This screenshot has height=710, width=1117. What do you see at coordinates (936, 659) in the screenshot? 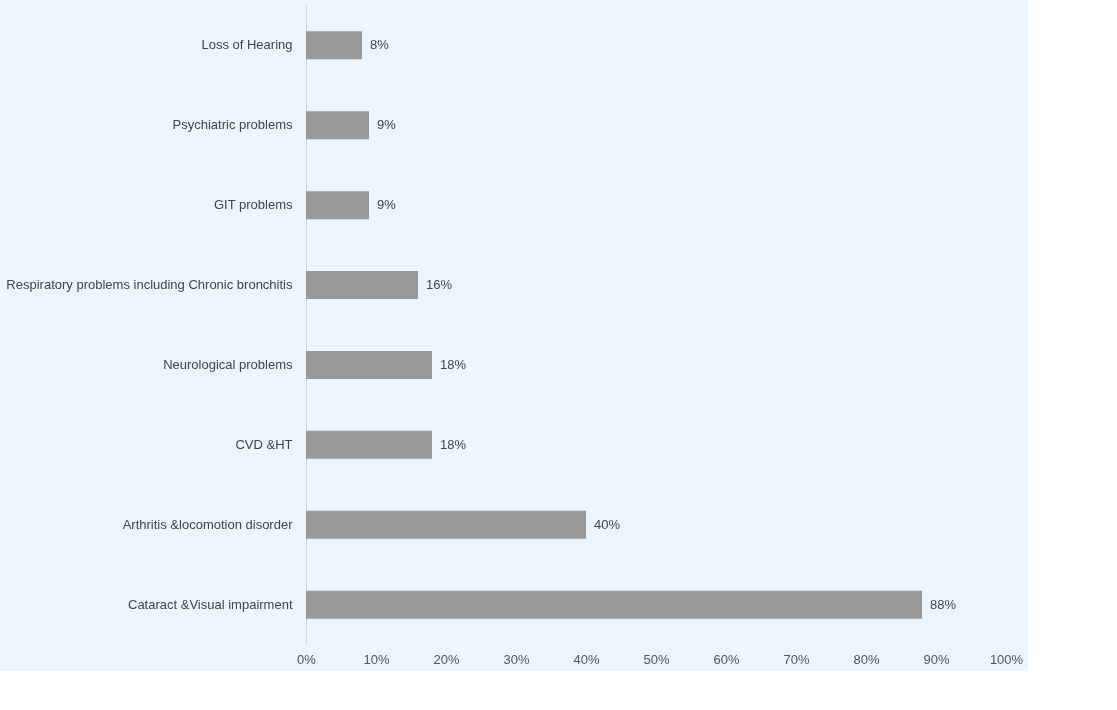
I see `x-tick-label: 90%` at bounding box center [936, 659].